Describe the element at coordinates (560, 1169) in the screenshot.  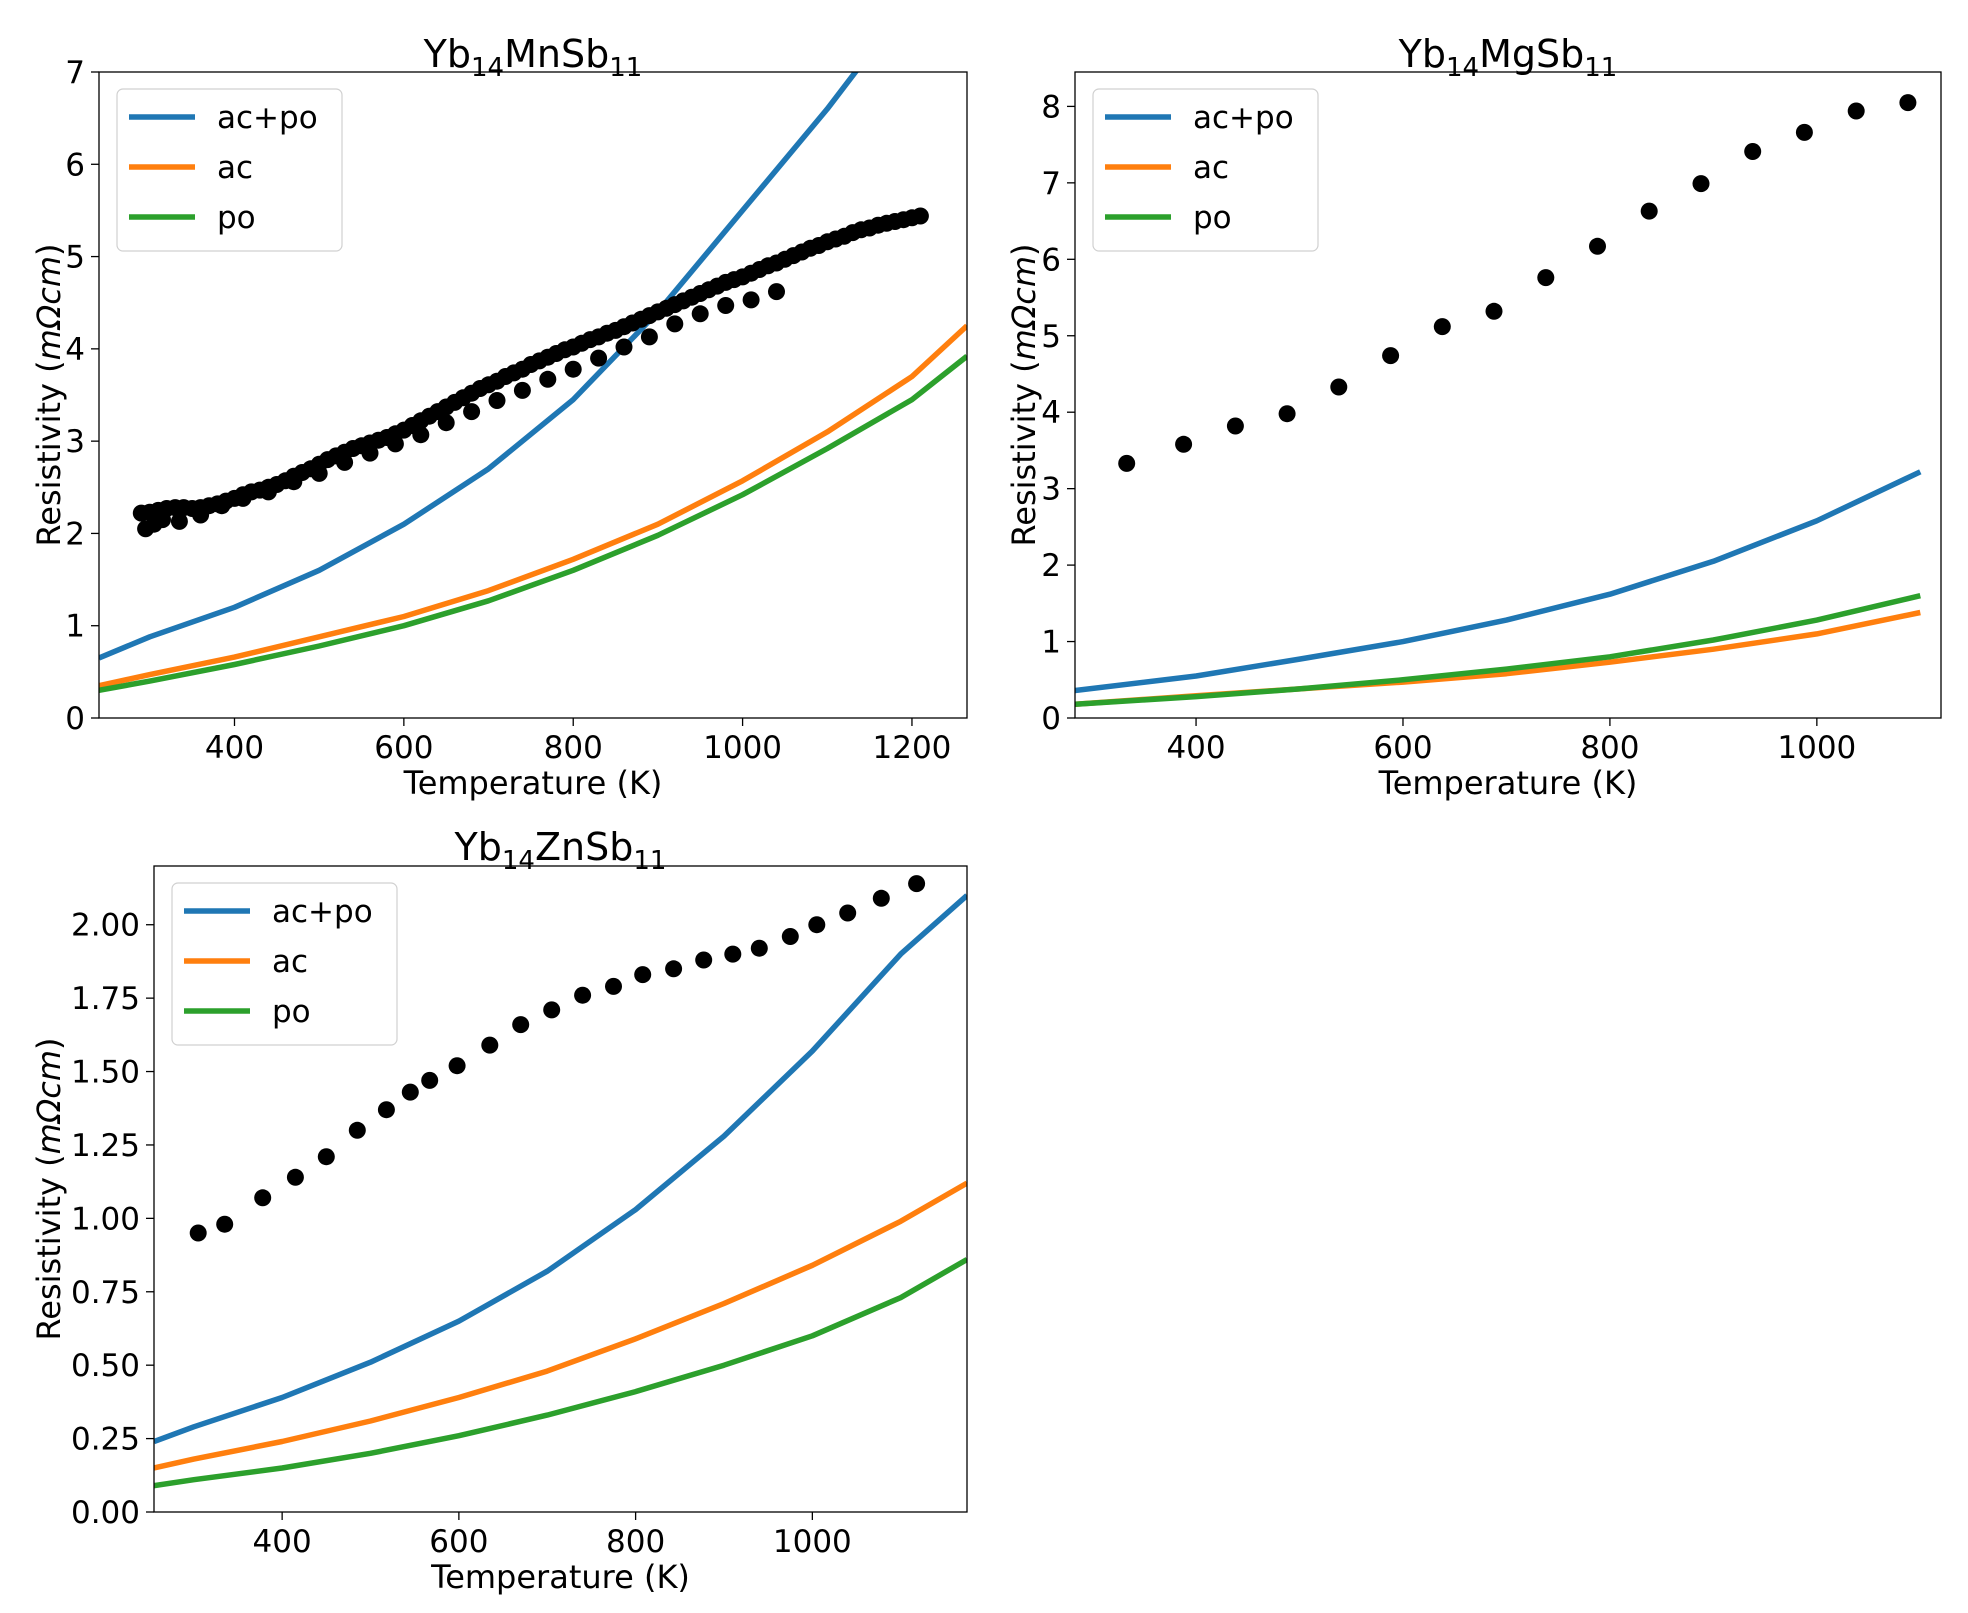
I see `series-line-acpo` at that location.